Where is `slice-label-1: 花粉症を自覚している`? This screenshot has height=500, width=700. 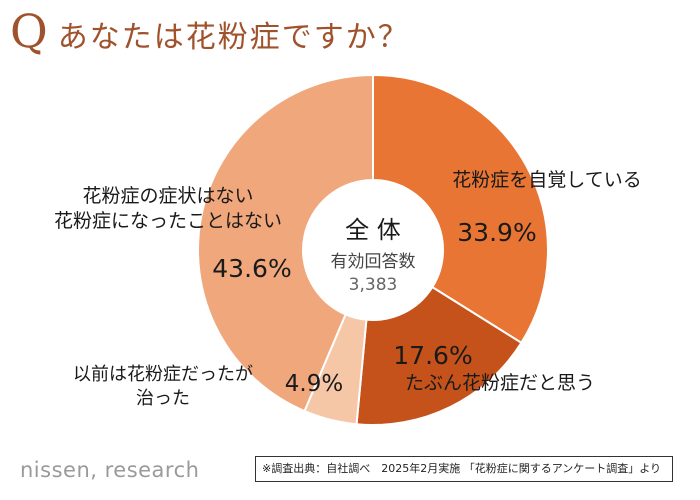
slice-label-1: 花粉症を自覚している is located at coordinates (546, 180).